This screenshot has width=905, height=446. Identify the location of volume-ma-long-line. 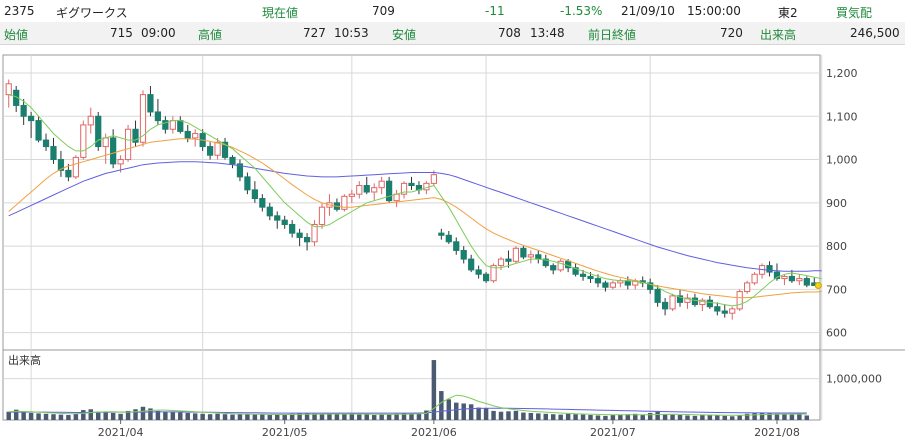
(407, 410).